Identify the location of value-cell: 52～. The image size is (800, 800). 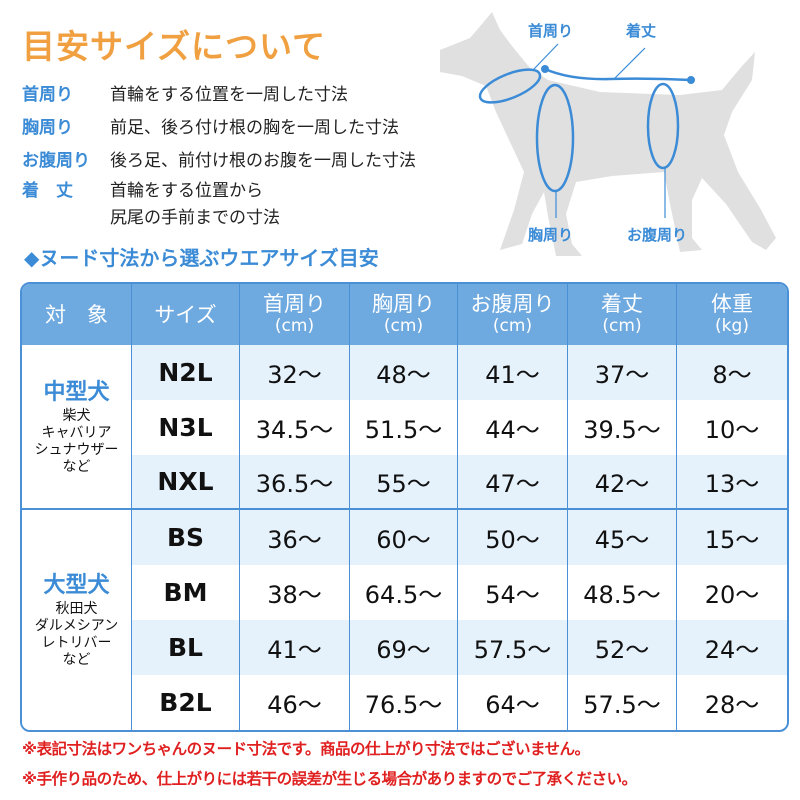
(622, 647).